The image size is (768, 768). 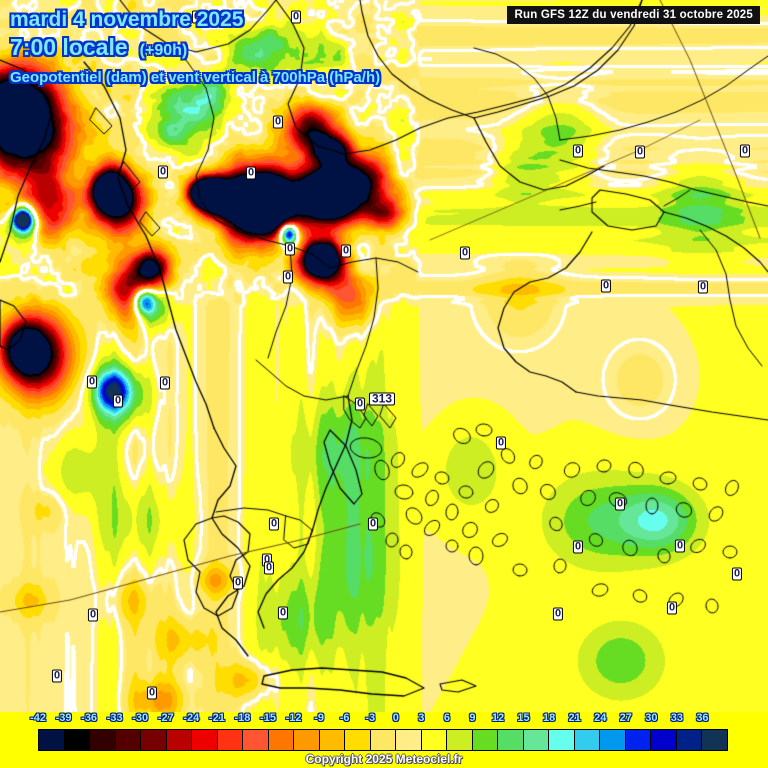 What do you see at coordinates (651, 718) in the screenshot?
I see `legend-tick: 30` at bounding box center [651, 718].